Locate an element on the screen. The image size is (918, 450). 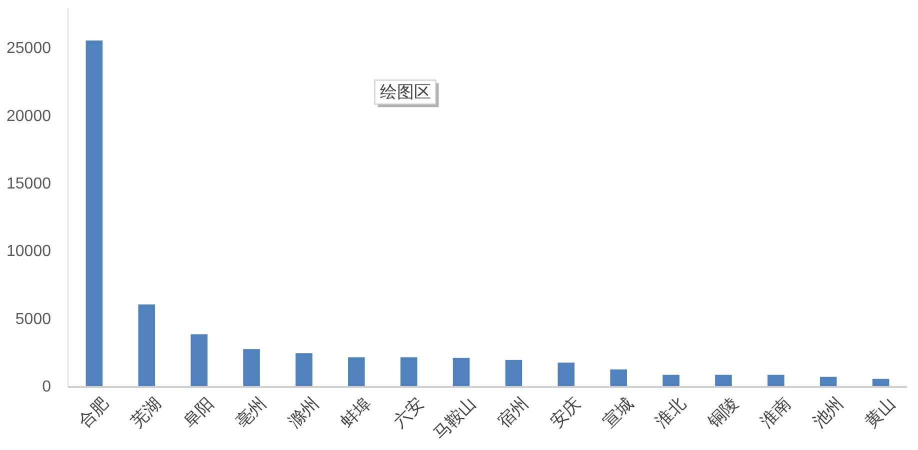
y-tick-label: 10000 is located at coordinates (28, 251).